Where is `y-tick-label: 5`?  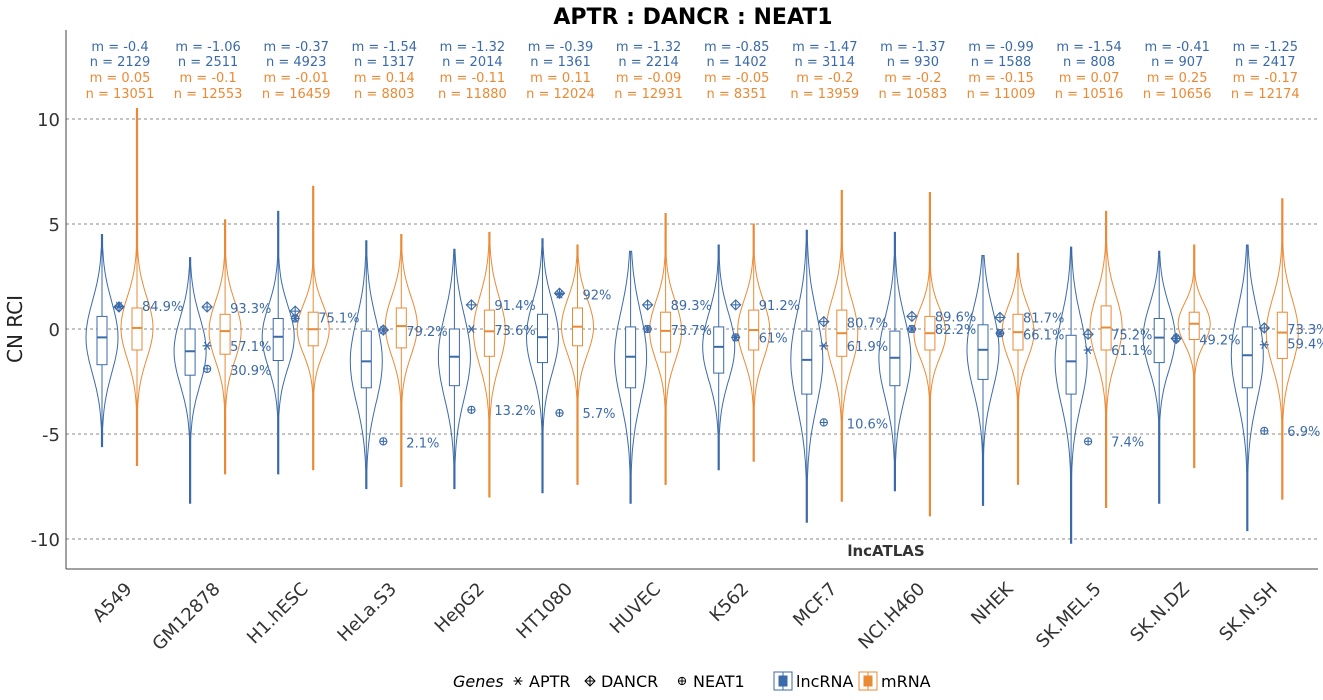 y-tick-label: 5 is located at coordinates (54, 225).